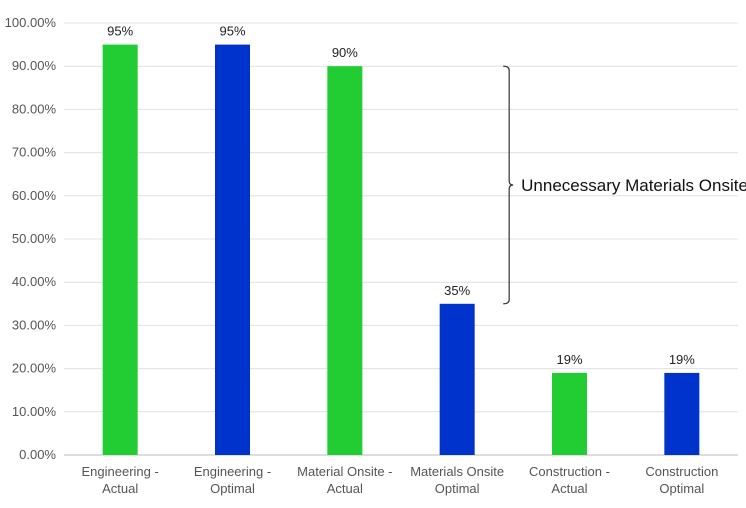 This screenshot has width=746, height=508. I want to click on y-tick-label: 10.00%, so click(34, 411).